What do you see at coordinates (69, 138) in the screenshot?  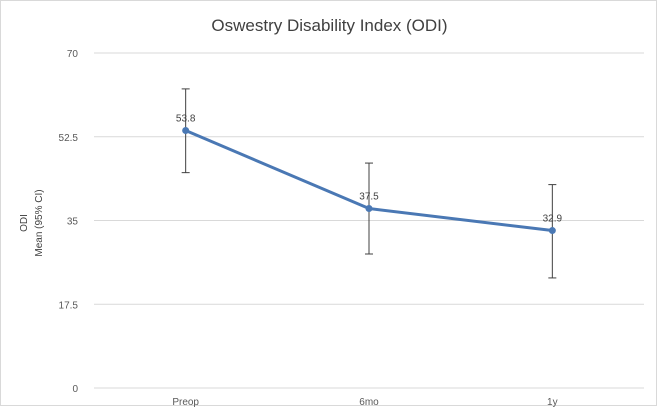 I see `y-tick-label: 52.5` at bounding box center [69, 138].